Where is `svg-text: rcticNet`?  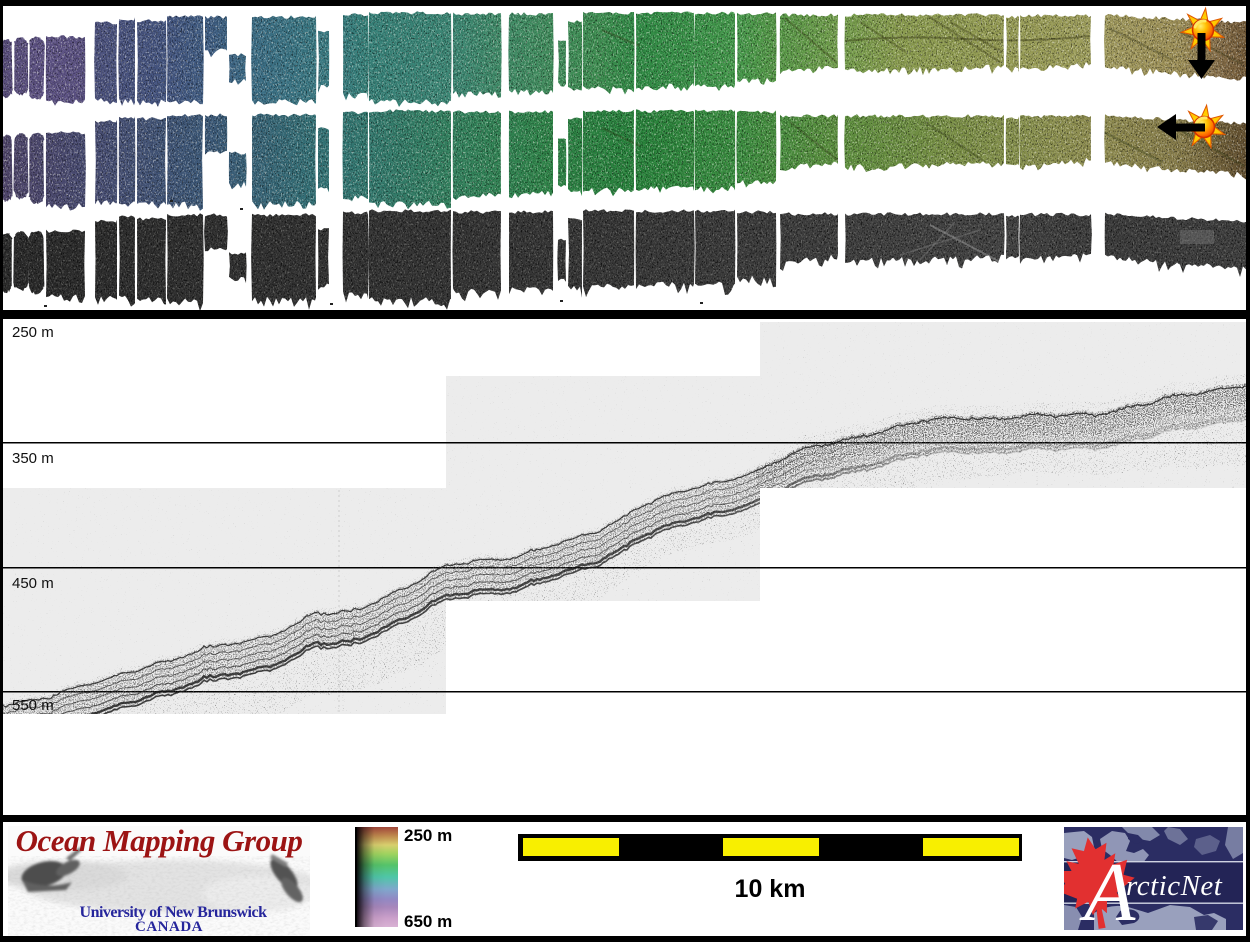 svg-text: rcticNet is located at coordinates (1174, 886).